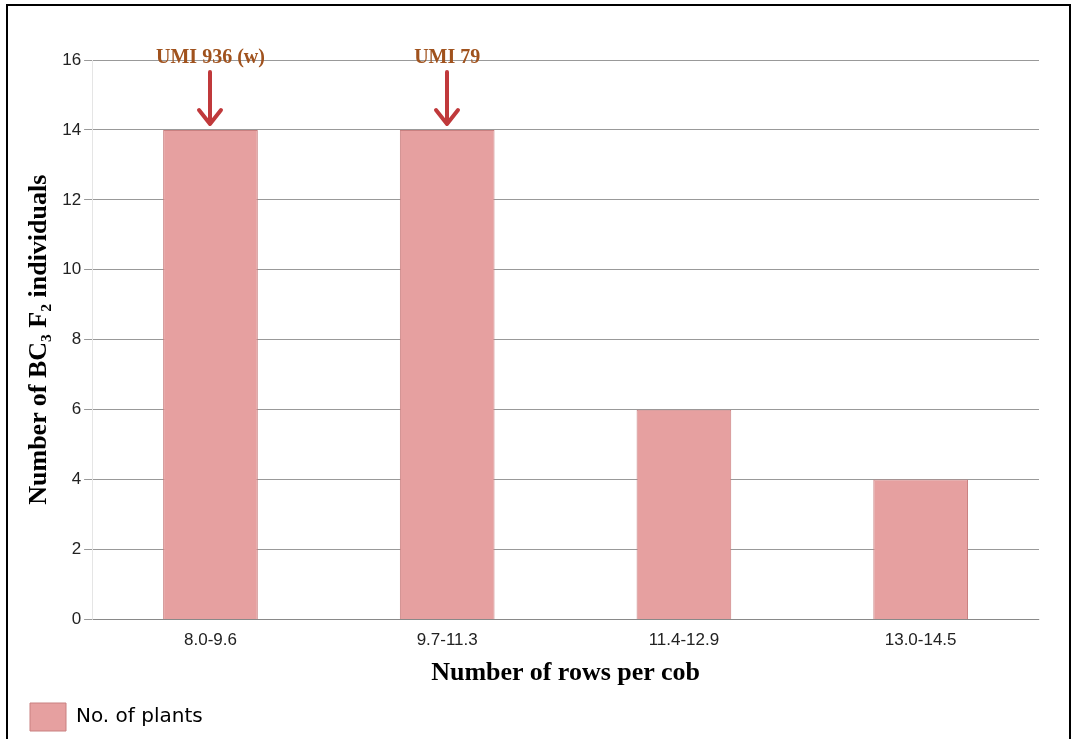 This screenshot has width=1079, height=741. I want to click on y-tick-label: 0, so click(76, 619).